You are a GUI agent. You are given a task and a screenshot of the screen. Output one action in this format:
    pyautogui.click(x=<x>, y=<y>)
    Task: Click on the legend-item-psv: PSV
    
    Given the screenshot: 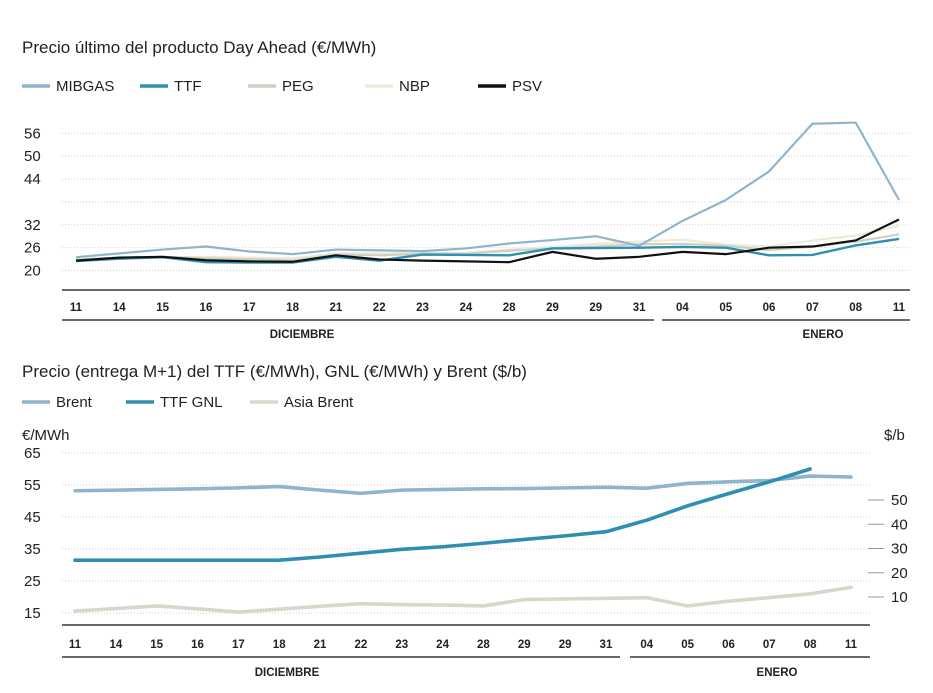 What is the action you would take?
    pyautogui.click(x=510, y=86)
    